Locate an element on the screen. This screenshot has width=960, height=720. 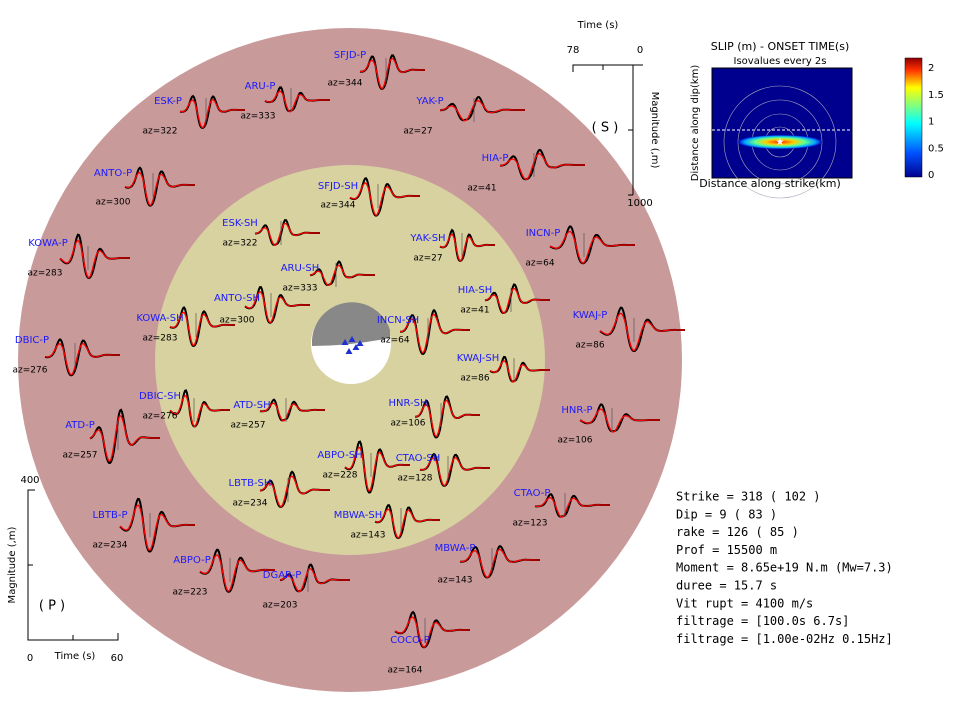
station-name: MBWA-P is located at coordinates (455, 548).